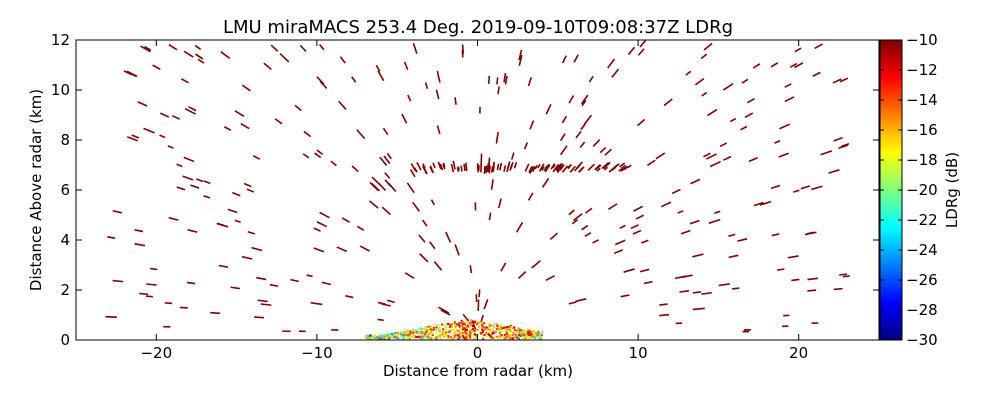 The width and height of the screenshot is (1000, 404). What do you see at coordinates (65, 290) in the screenshot?
I see `y-tick-label: 2` at bounding box center [65, 290].